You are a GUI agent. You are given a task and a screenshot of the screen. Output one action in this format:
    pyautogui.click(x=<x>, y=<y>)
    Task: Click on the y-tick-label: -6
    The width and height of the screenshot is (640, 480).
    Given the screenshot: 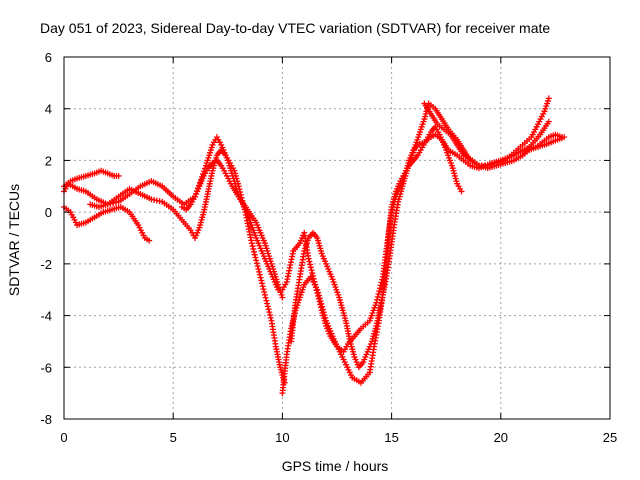 What is the action you would take?
    pyautogui.click(x=46, y=367)
    